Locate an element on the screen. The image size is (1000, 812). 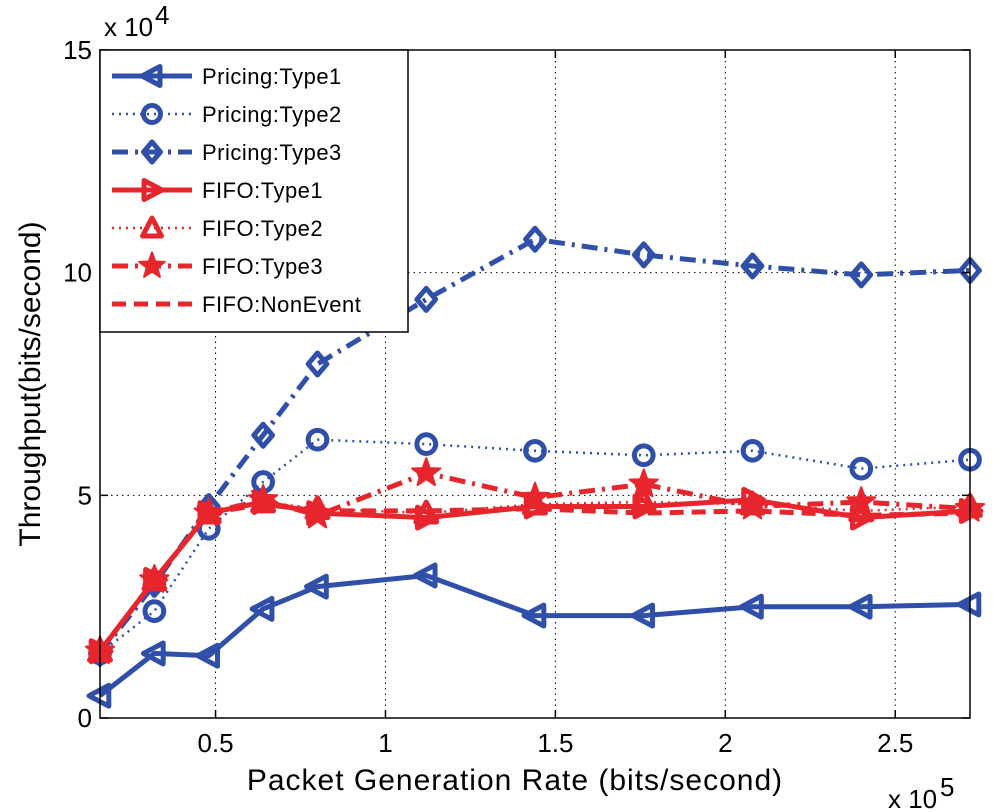
x-exponent-label: x 10 is located at coordinates (912, 798).